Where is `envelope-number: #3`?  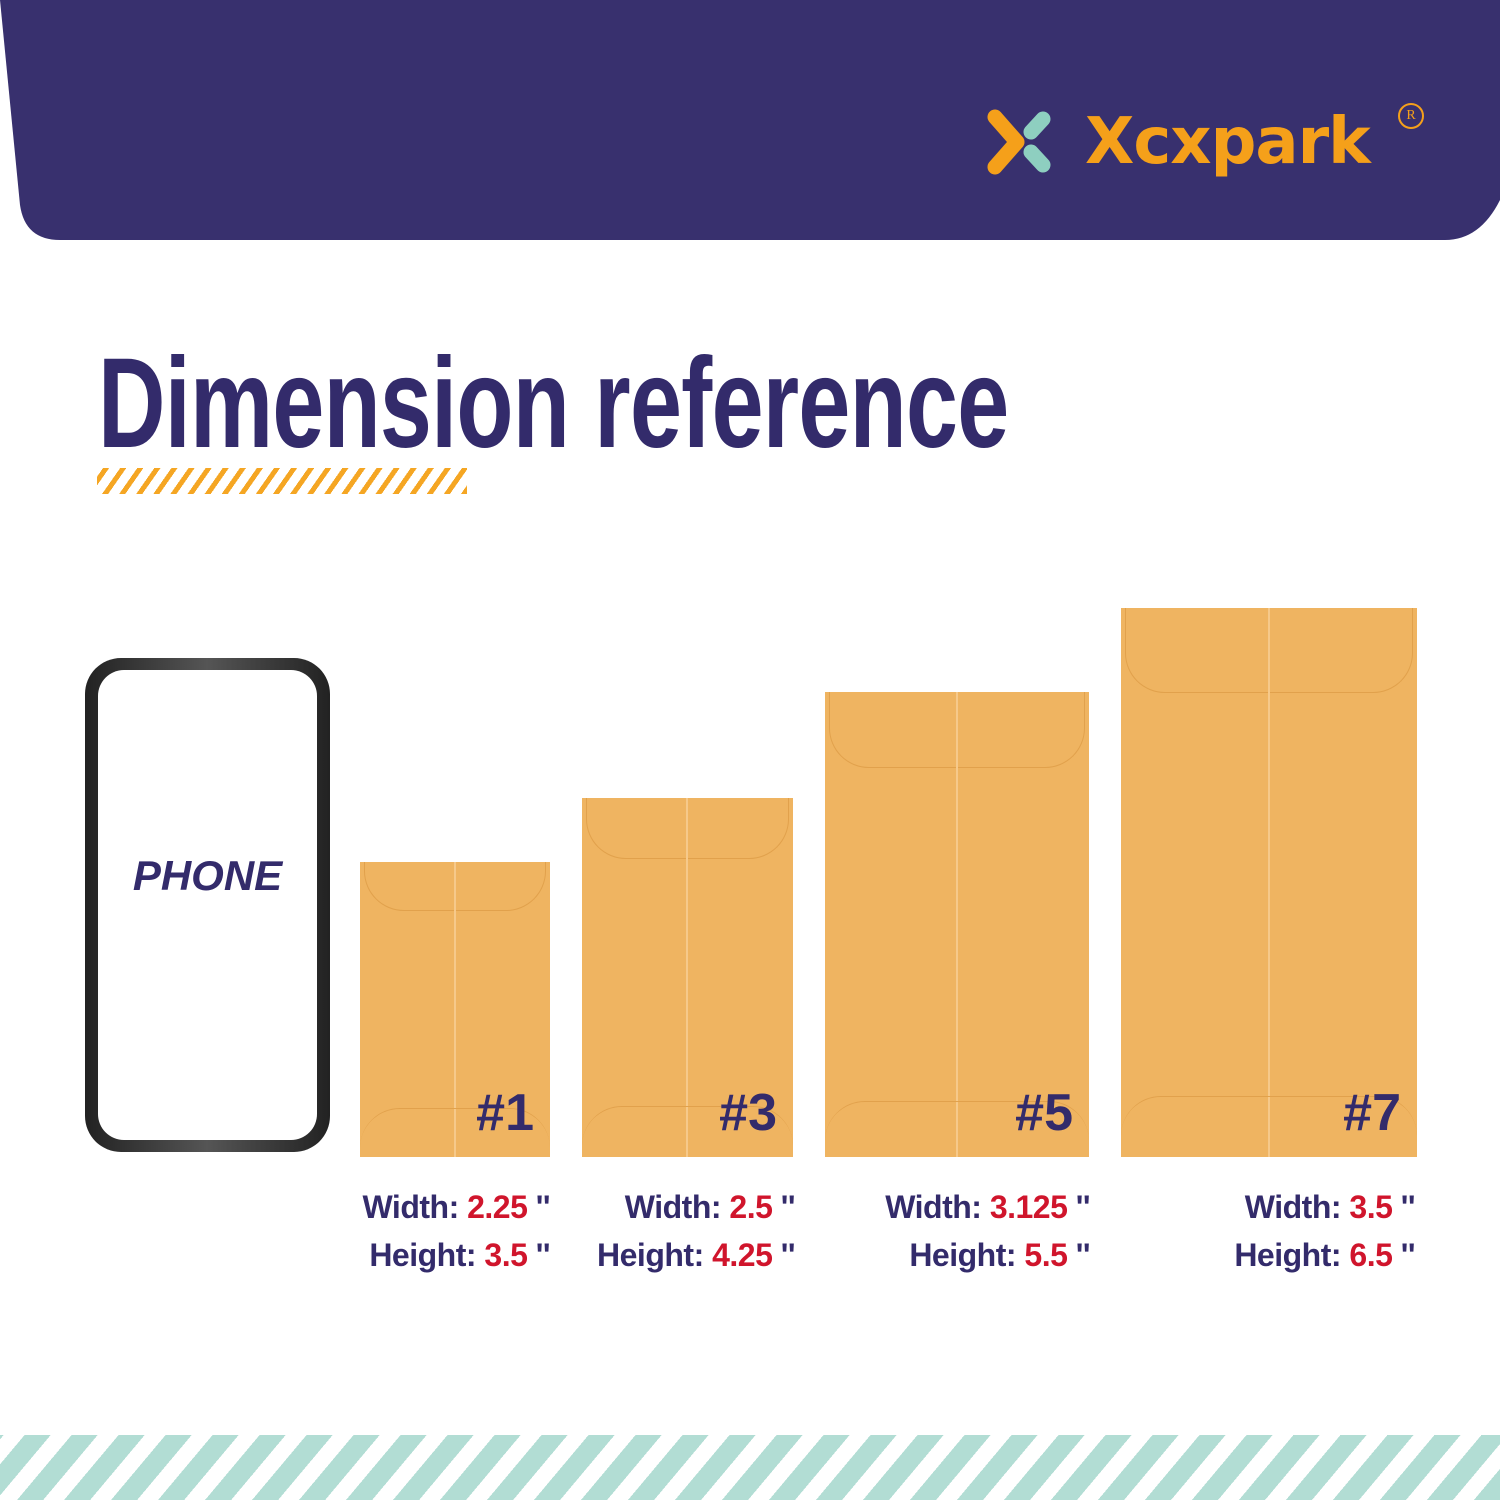
envelope-number: #3 is located at coordinates (748, 1113).